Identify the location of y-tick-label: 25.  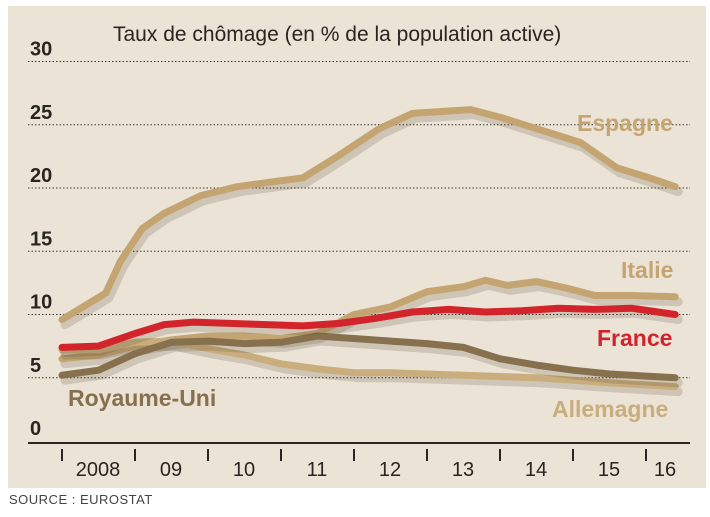
(41, 113).